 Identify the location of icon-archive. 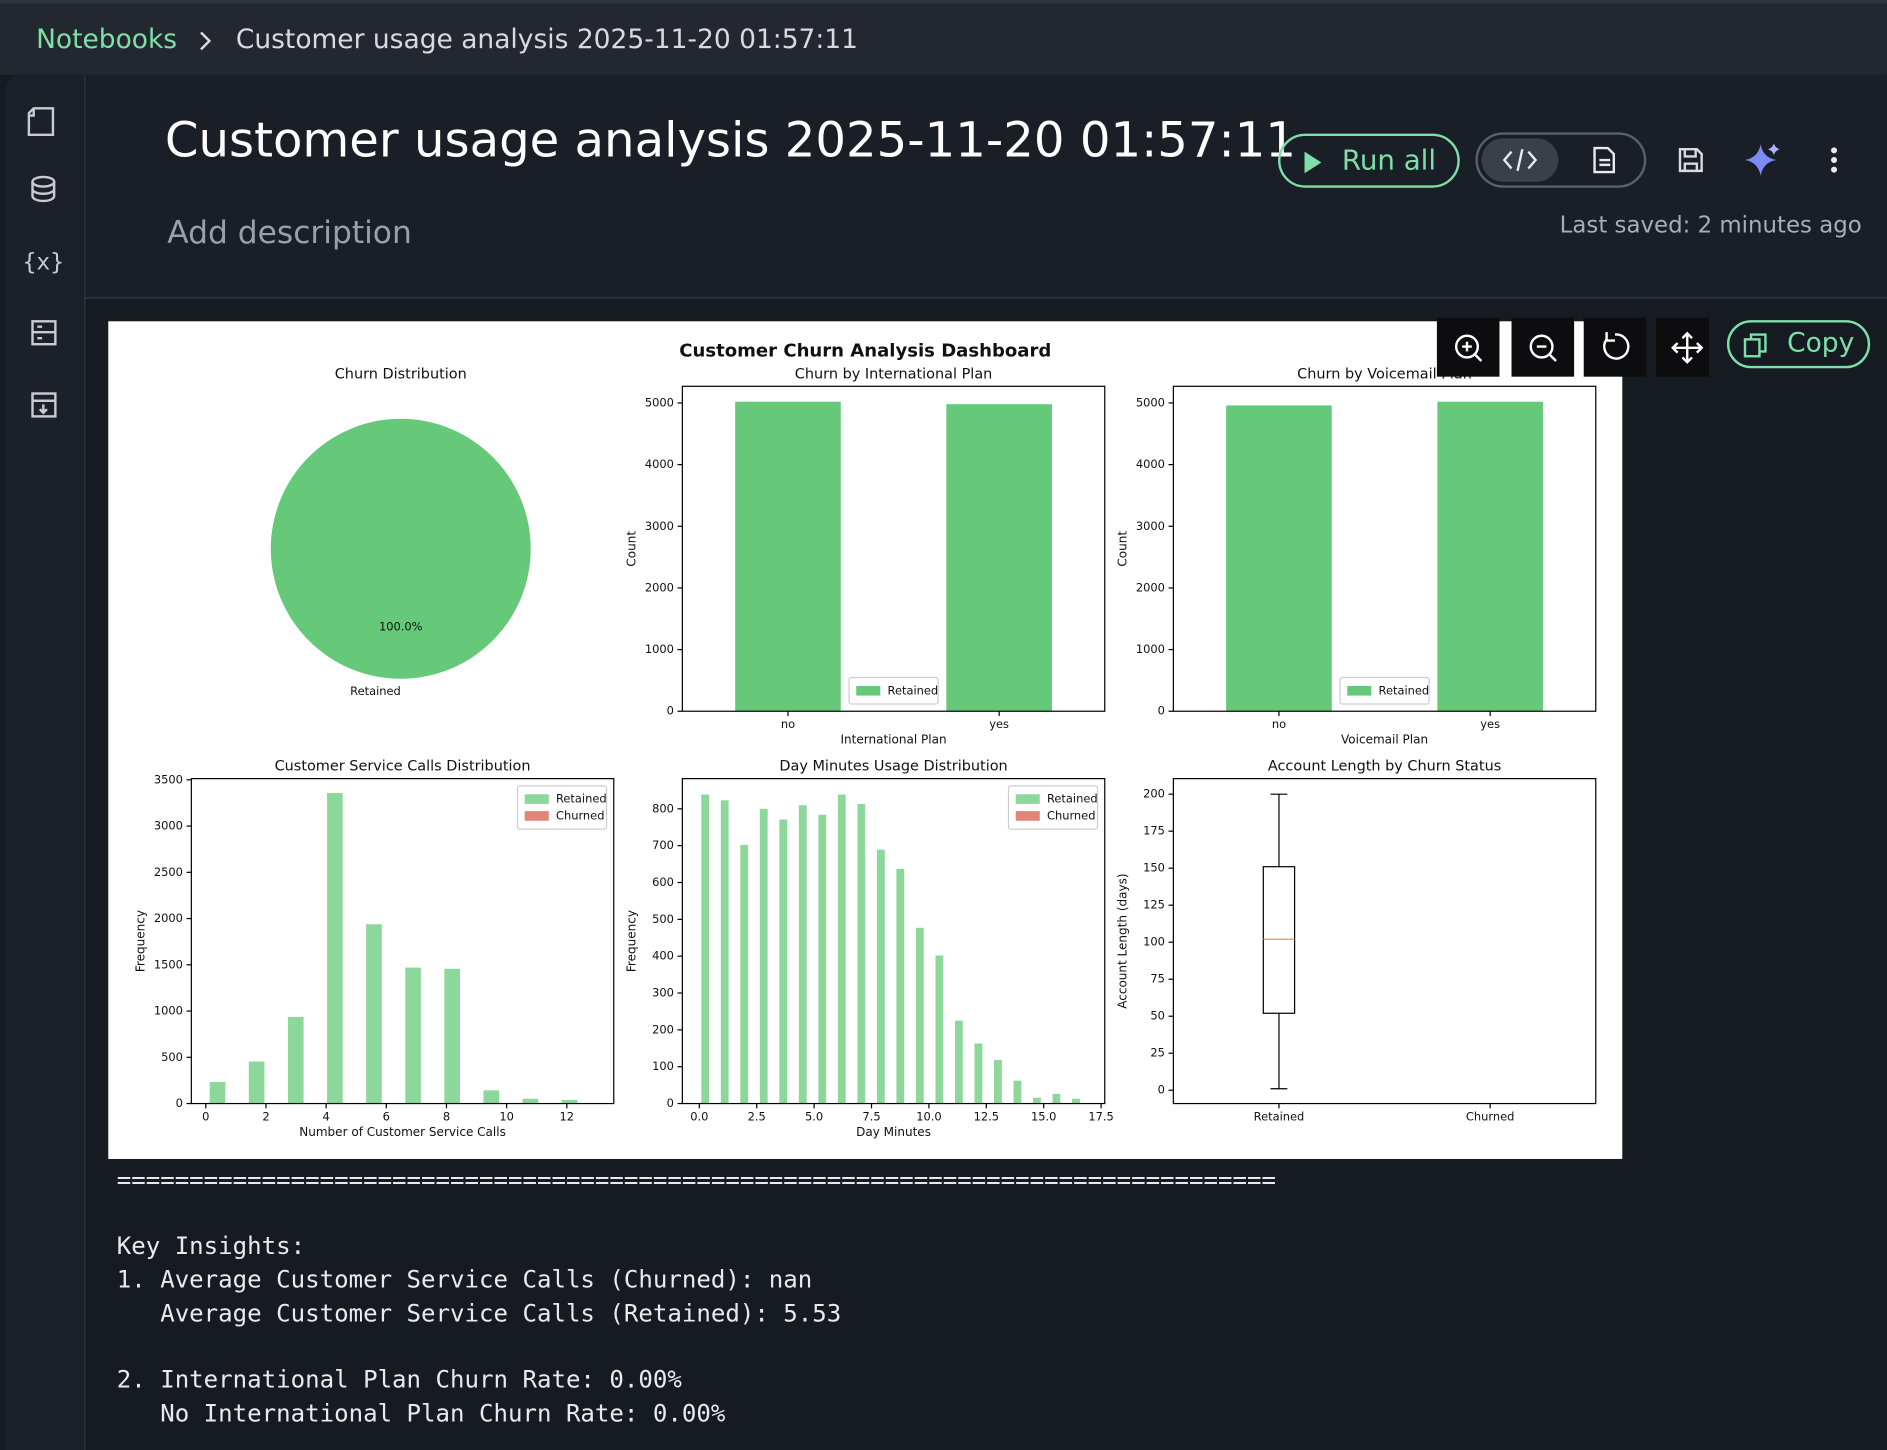
(43, 405).